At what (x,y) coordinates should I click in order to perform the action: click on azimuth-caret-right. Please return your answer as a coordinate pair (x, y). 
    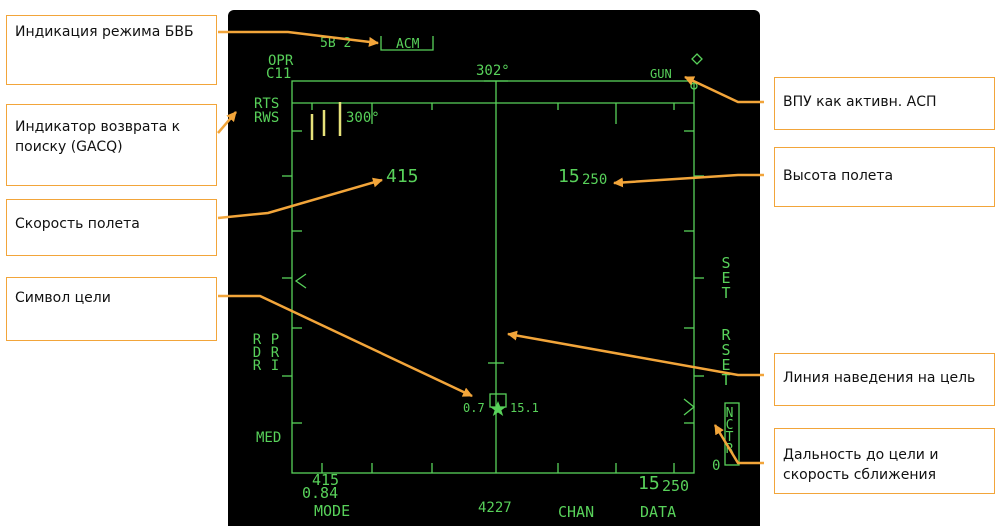
    Looking at the image, I should click on (689, 407).